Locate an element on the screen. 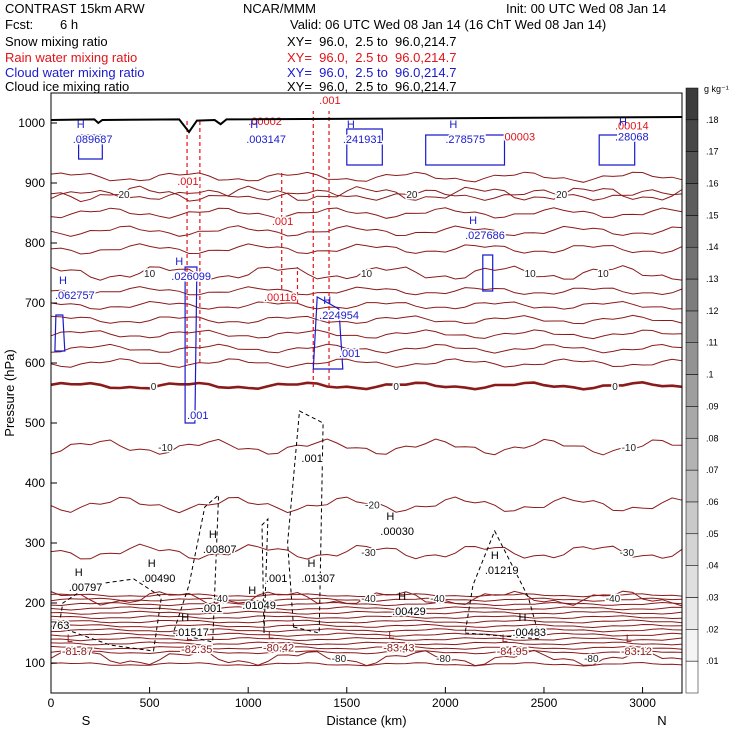 This screenshot has height=740, width=740. isotherm-label-10-3: 10 is located at coordinates (604, 274).